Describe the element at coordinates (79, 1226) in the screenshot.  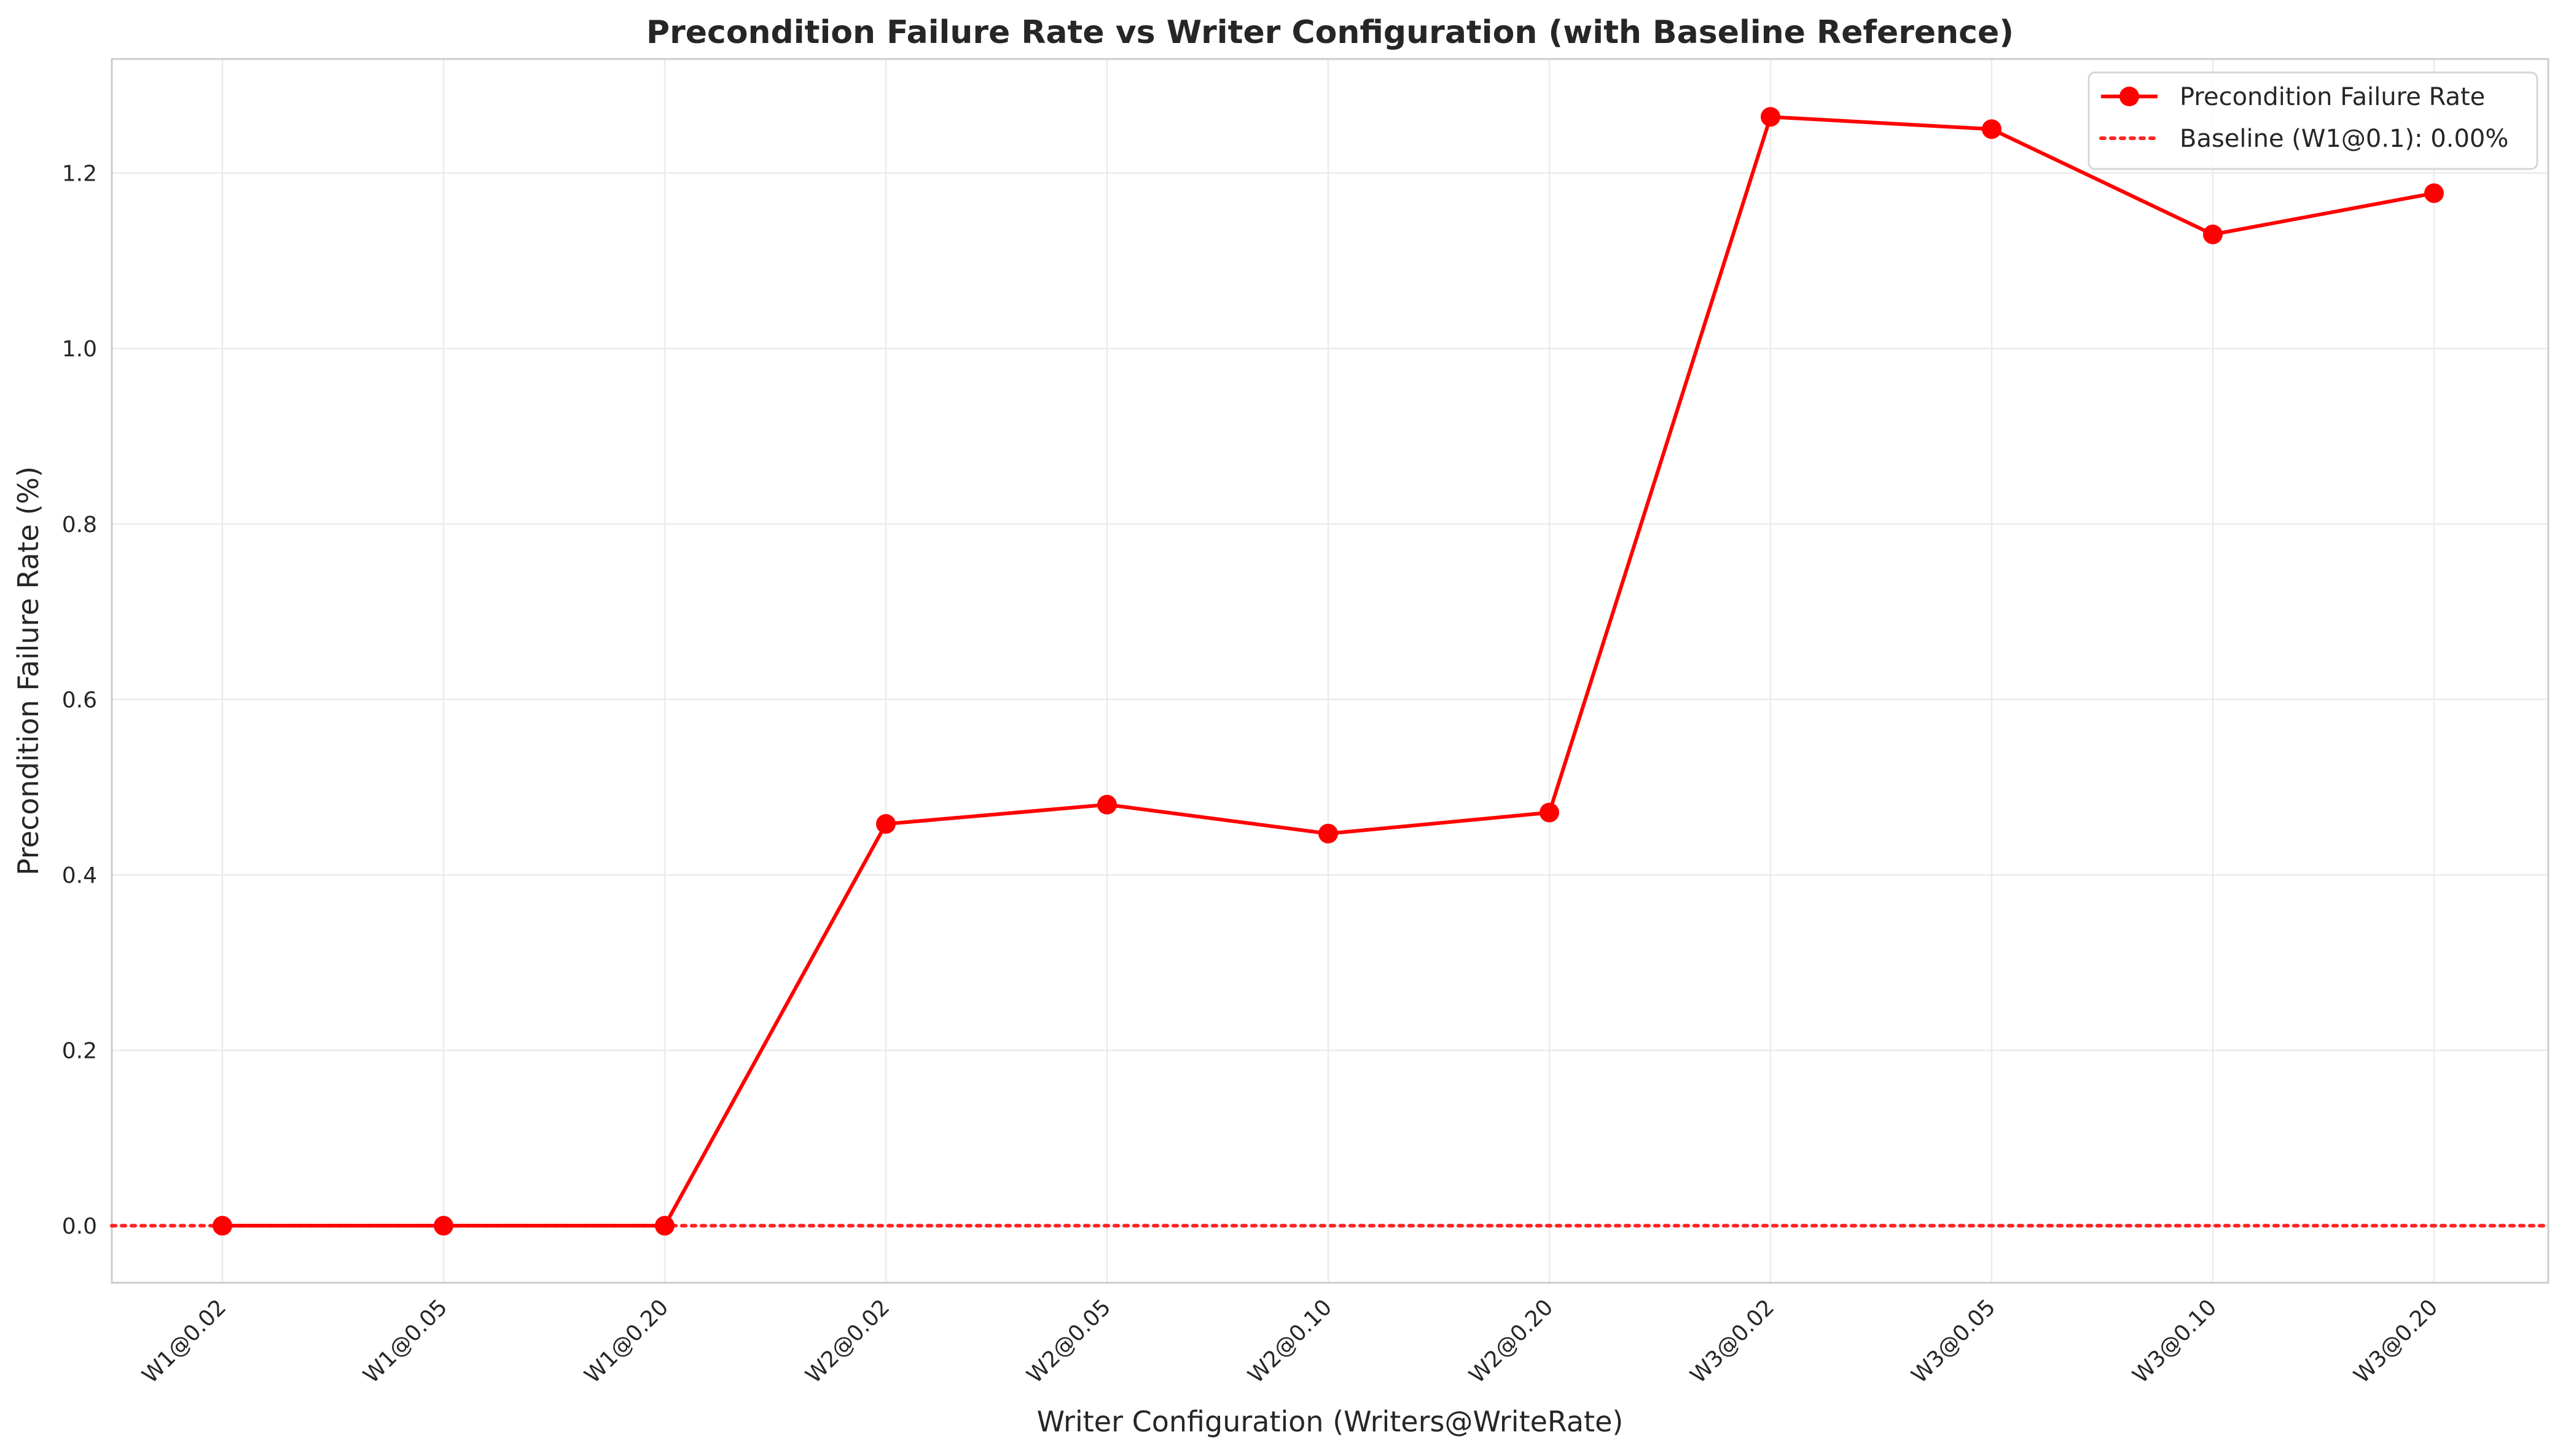
I see `y-tick-label: 0.0` at that location.